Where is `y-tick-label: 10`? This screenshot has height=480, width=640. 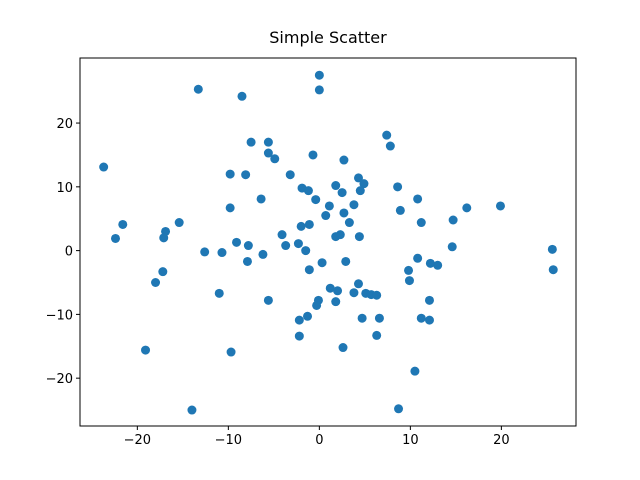
y-tick-label: 10 is located at coordinates (64, 188).